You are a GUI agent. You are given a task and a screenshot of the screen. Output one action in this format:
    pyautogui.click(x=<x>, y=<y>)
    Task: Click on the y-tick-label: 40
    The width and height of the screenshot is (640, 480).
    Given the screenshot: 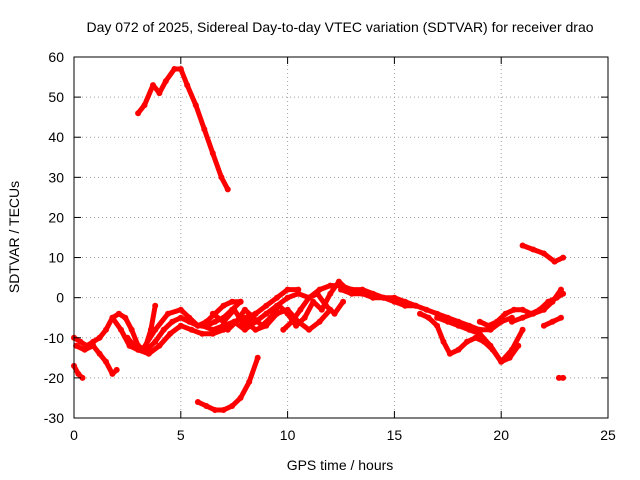 What is the action you would take?
    pyautogui.click(x=56, y=137)
    